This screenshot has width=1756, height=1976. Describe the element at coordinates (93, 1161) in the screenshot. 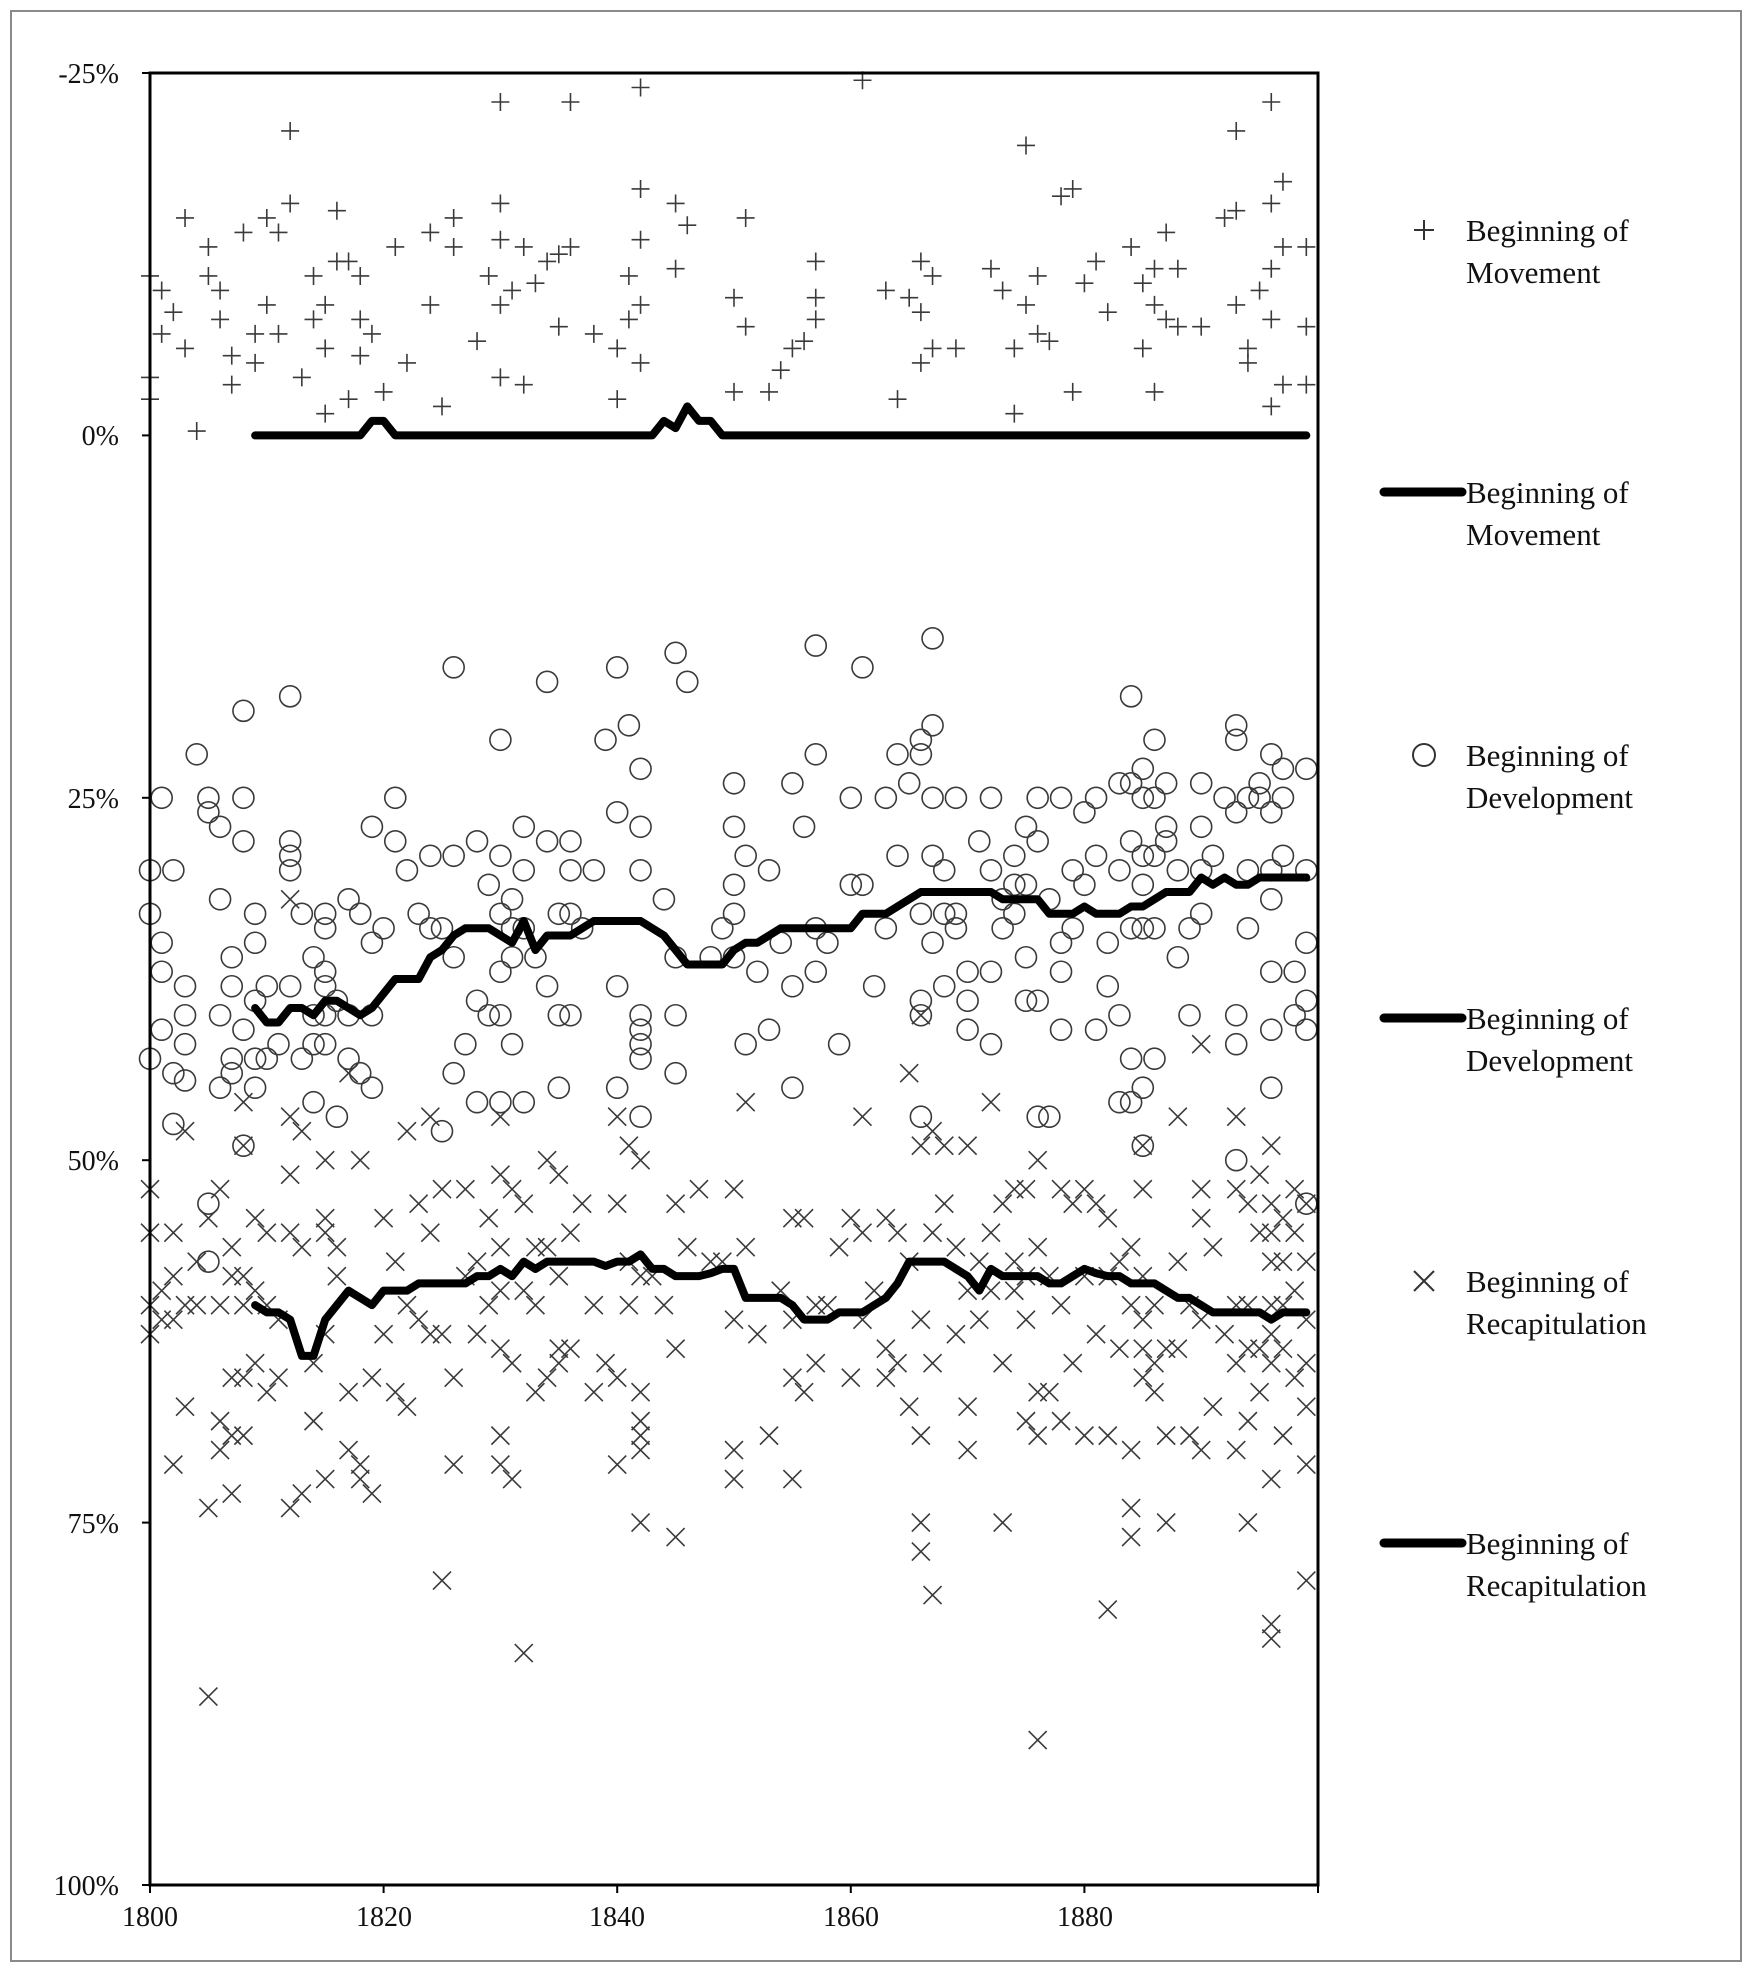

I see `y-tick-label: 50%` at that location.